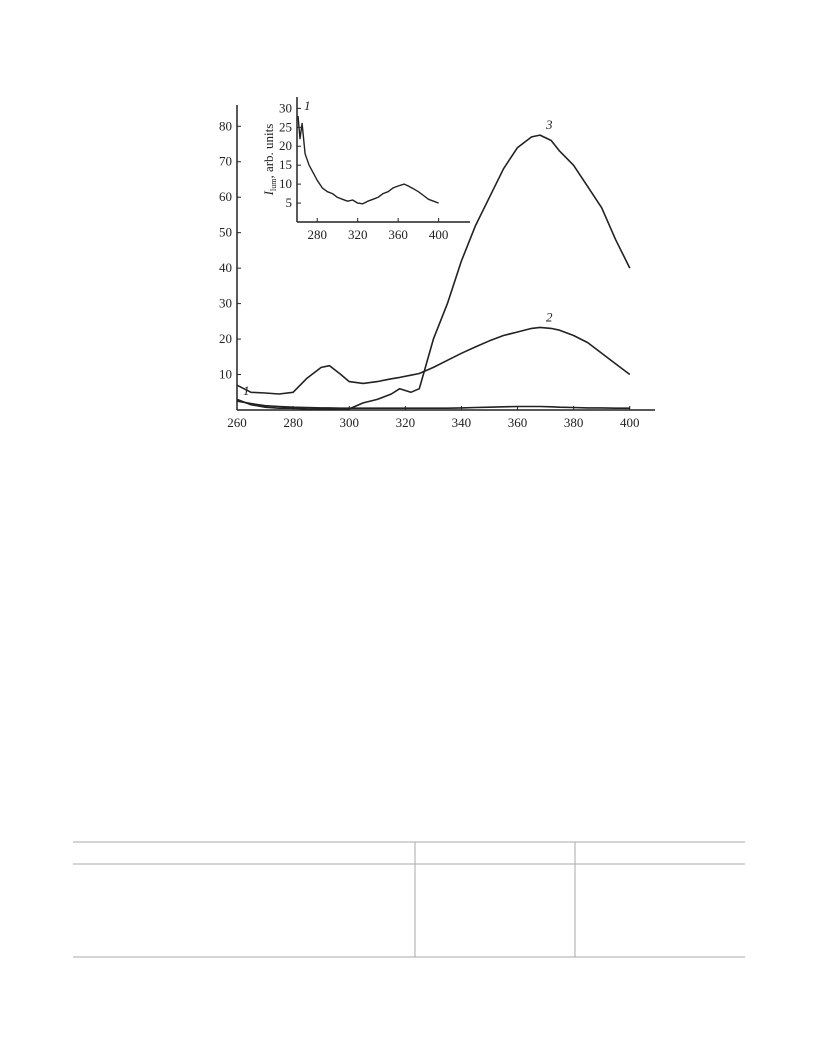 The image size is (816, 1061). Describe the element at coordinates (285, 164) in the screenshot. I see `y-tick-label: 15` at that location.